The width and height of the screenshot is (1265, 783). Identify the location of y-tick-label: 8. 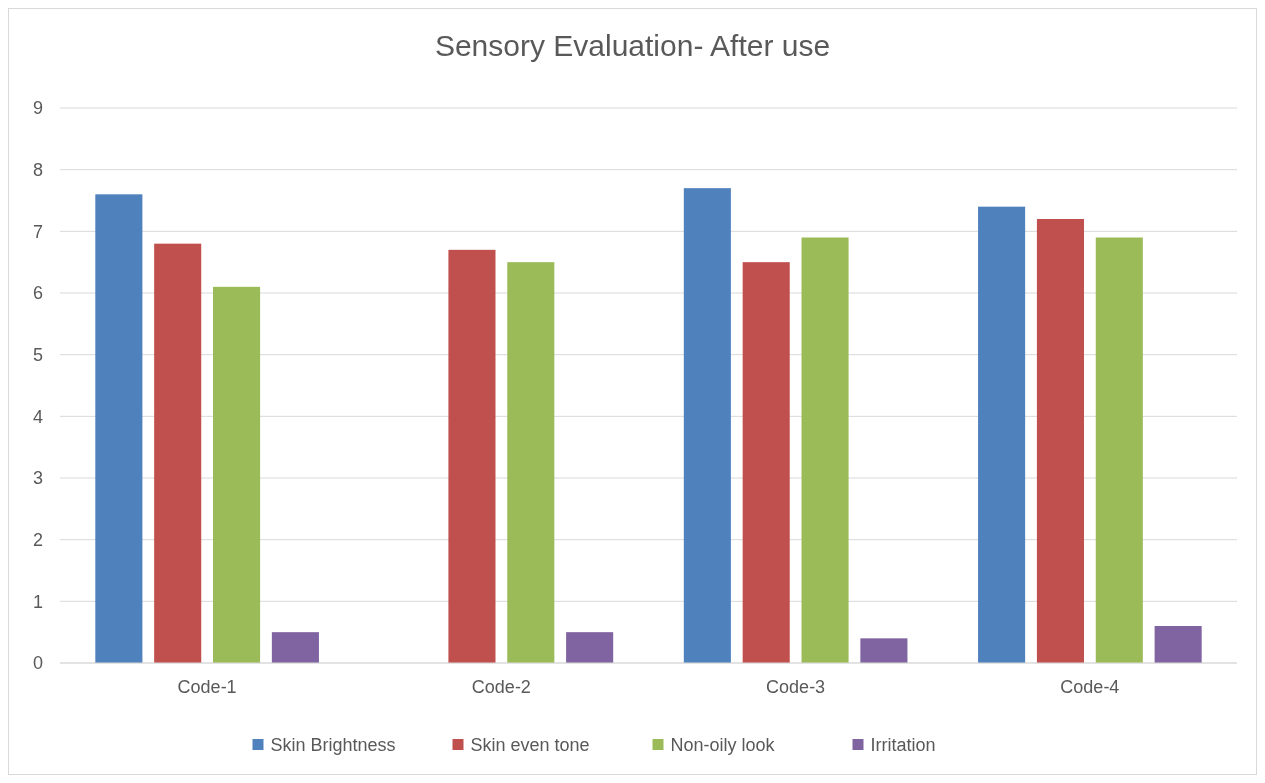
(38, 169).